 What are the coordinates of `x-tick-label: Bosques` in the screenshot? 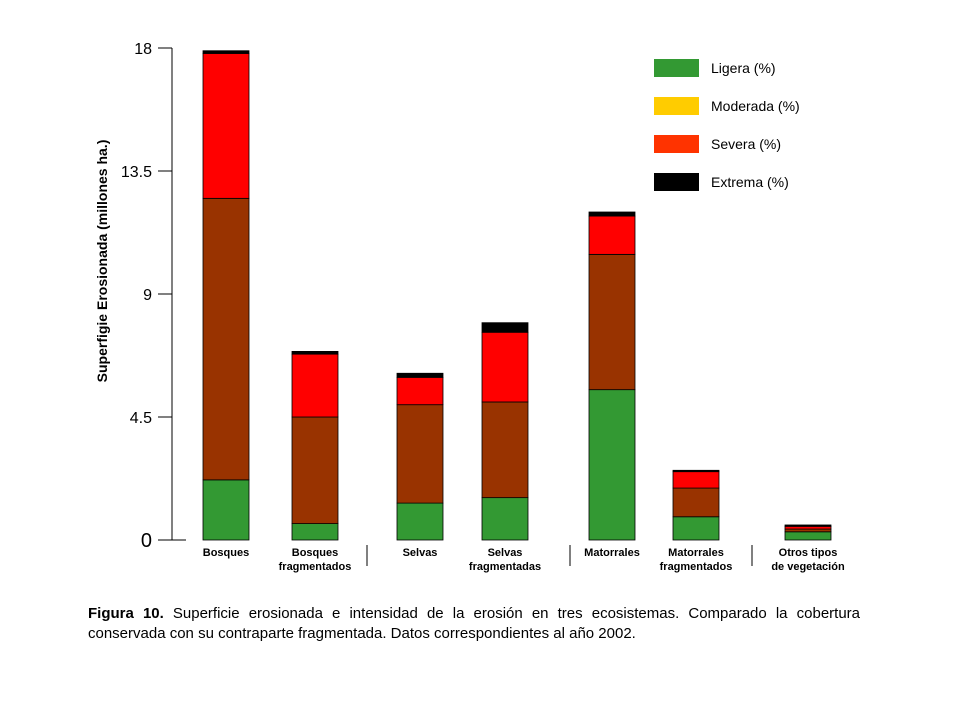 It's located at (226, 553).